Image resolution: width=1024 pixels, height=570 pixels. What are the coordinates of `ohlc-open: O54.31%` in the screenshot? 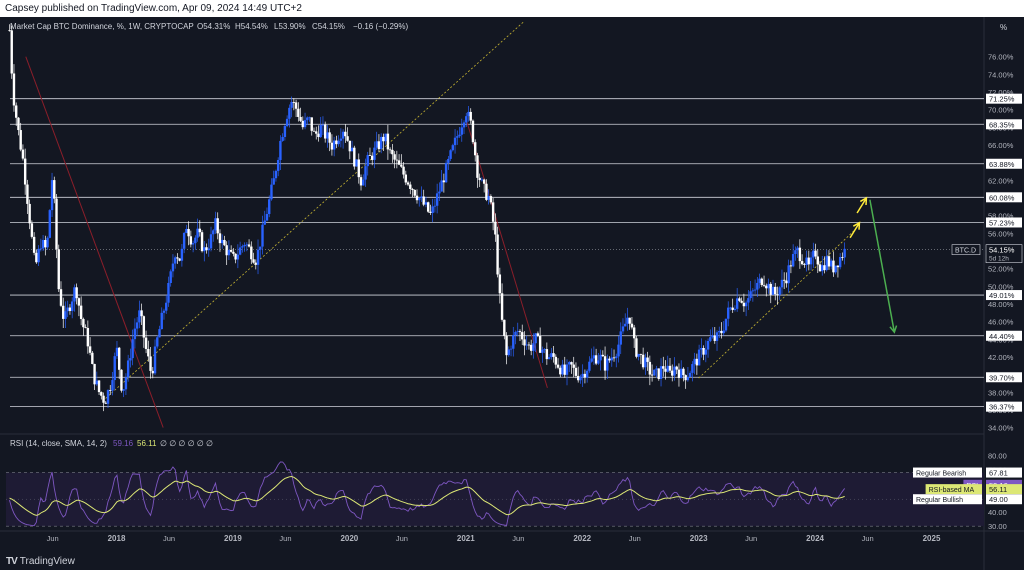 It's located at (213, 26).